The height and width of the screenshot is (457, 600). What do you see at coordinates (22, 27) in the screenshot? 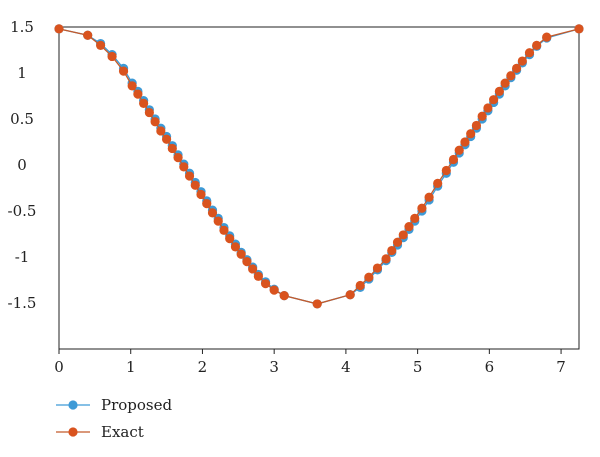
I see `y-tick-label: 1.5` at bounding box center [22, 27].